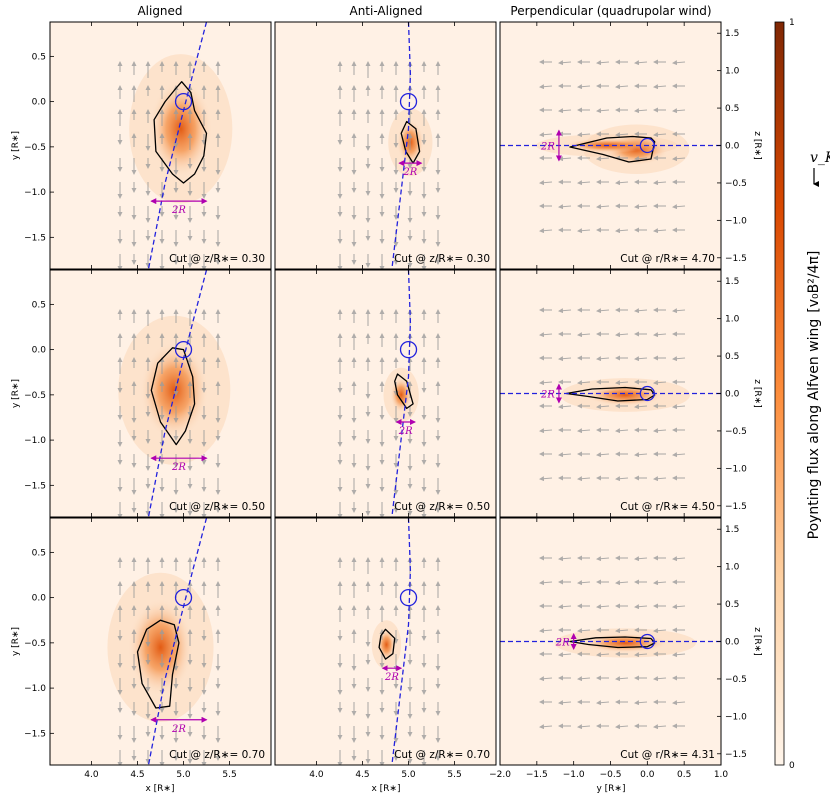 This screenshot has height=802, width=830. Describe the element at coordinates (732, 320) in the screenshot. I see `y-tick-label: 1.0` at that location.